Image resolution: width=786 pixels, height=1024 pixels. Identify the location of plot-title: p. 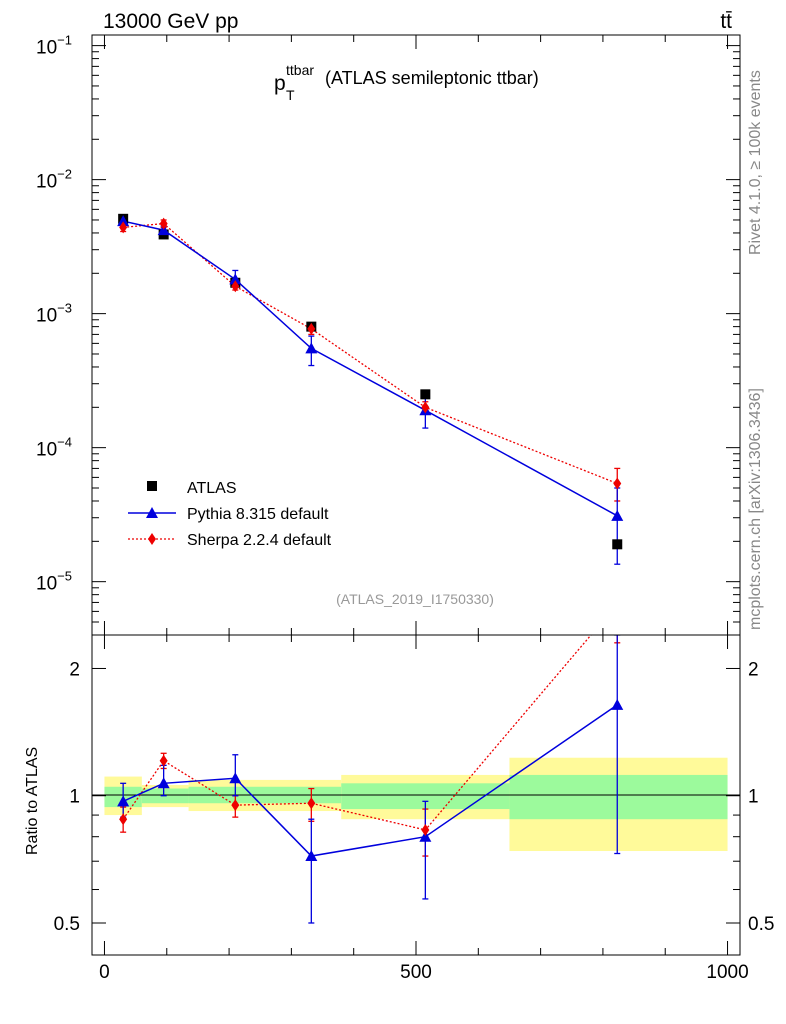
(280, 83).